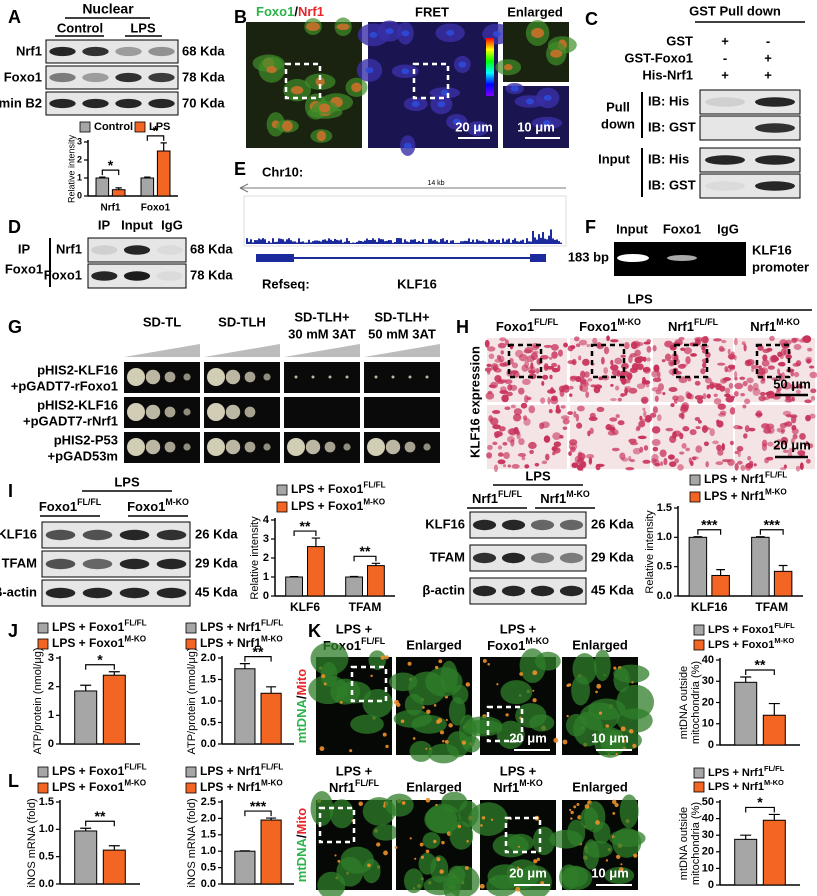 The width and height of the screenshot is (817, 896). Describe the element at coordinates (610, 737) in the screenshot. I see `scale-label: 10 μm` at that location.